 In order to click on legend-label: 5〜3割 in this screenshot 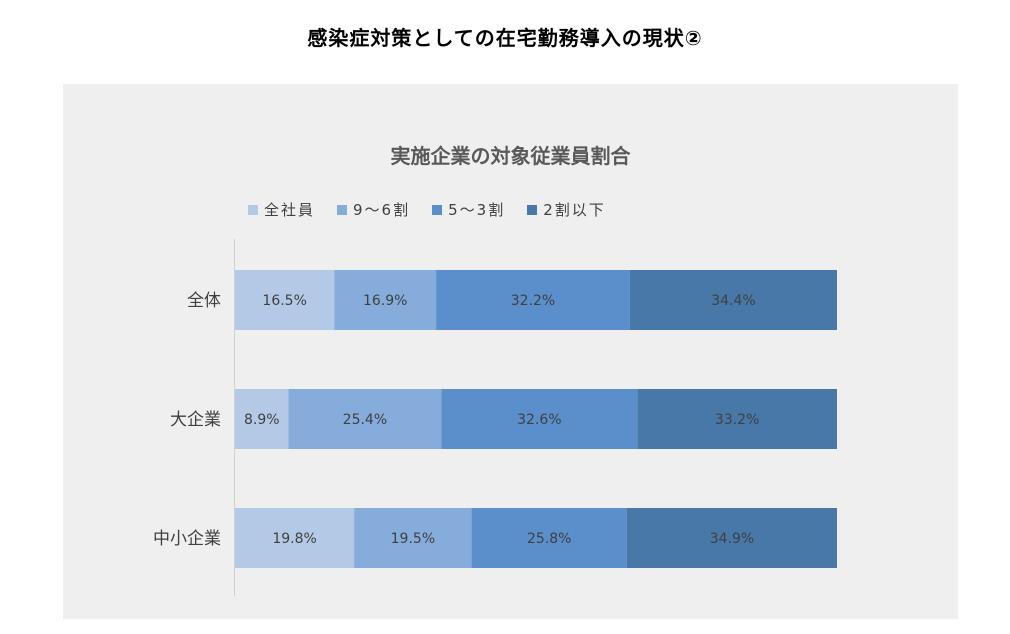, I will do `click(477, 210)`.